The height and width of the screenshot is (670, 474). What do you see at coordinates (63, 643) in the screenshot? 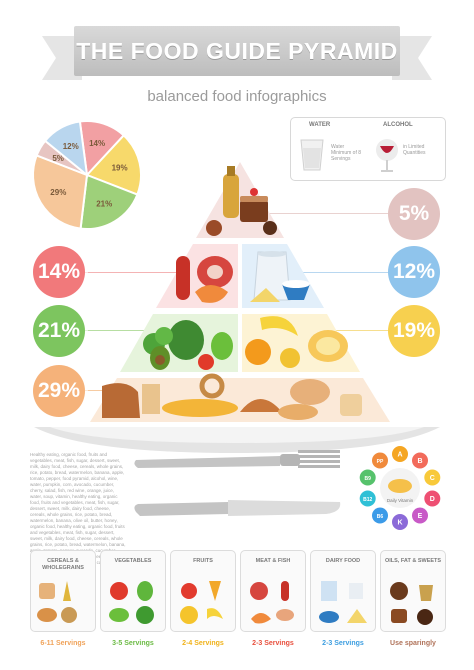
I see `servings-cereals: 6-11 Servings` at bounding box center [63, 643].